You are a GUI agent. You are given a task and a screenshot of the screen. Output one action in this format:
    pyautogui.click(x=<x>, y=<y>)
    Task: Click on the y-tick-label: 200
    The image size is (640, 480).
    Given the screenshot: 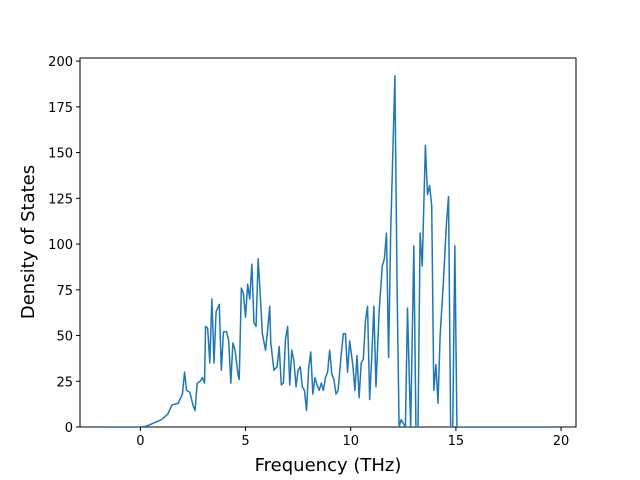 What is the action you would take?
    pyautogui.click(x=60, y=62)
    